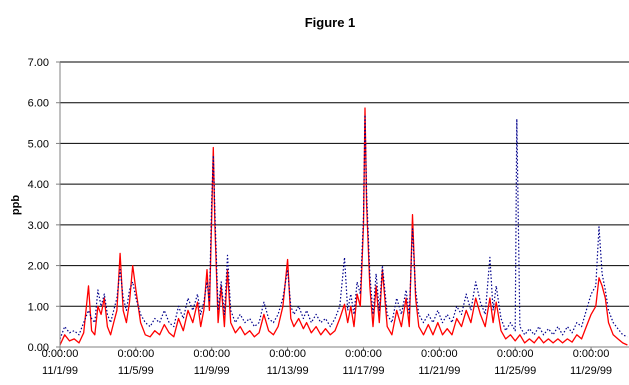  I want to click on y-tick-label: 6.00, so click(38, 104).